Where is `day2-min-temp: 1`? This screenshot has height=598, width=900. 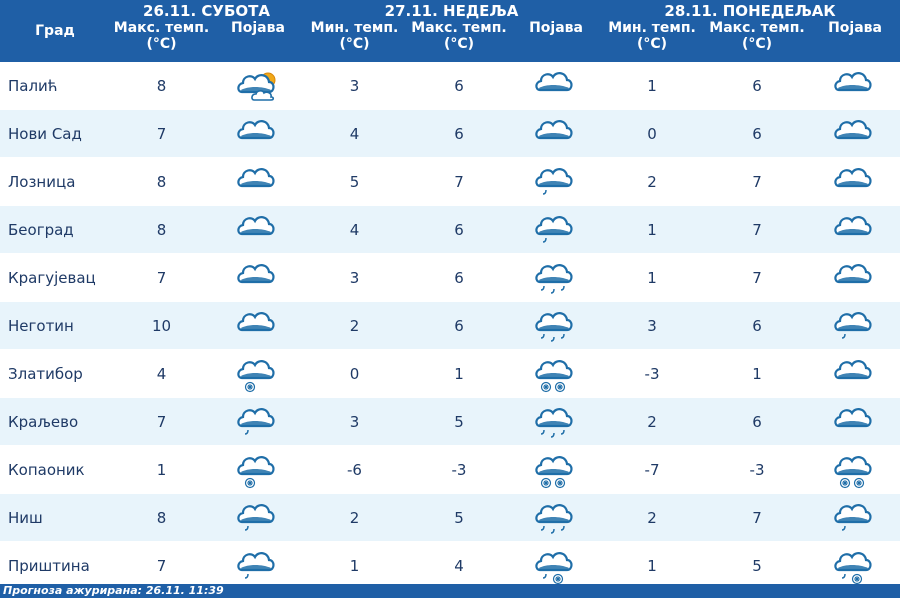
day2-min-temp: 1 is located at coordinates (354, 565).